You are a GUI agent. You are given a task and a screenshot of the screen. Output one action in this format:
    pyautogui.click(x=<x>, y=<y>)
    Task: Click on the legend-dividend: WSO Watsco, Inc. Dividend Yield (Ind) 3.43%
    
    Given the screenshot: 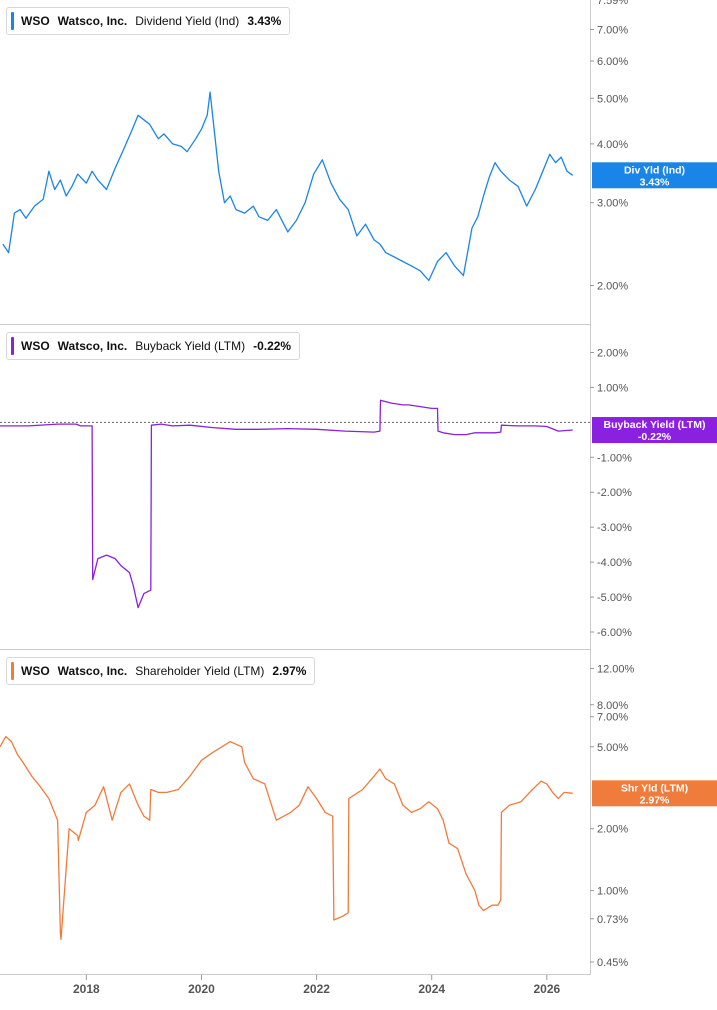 What is the action you would take?
    pyautogui.click(x=148, y=21)
    